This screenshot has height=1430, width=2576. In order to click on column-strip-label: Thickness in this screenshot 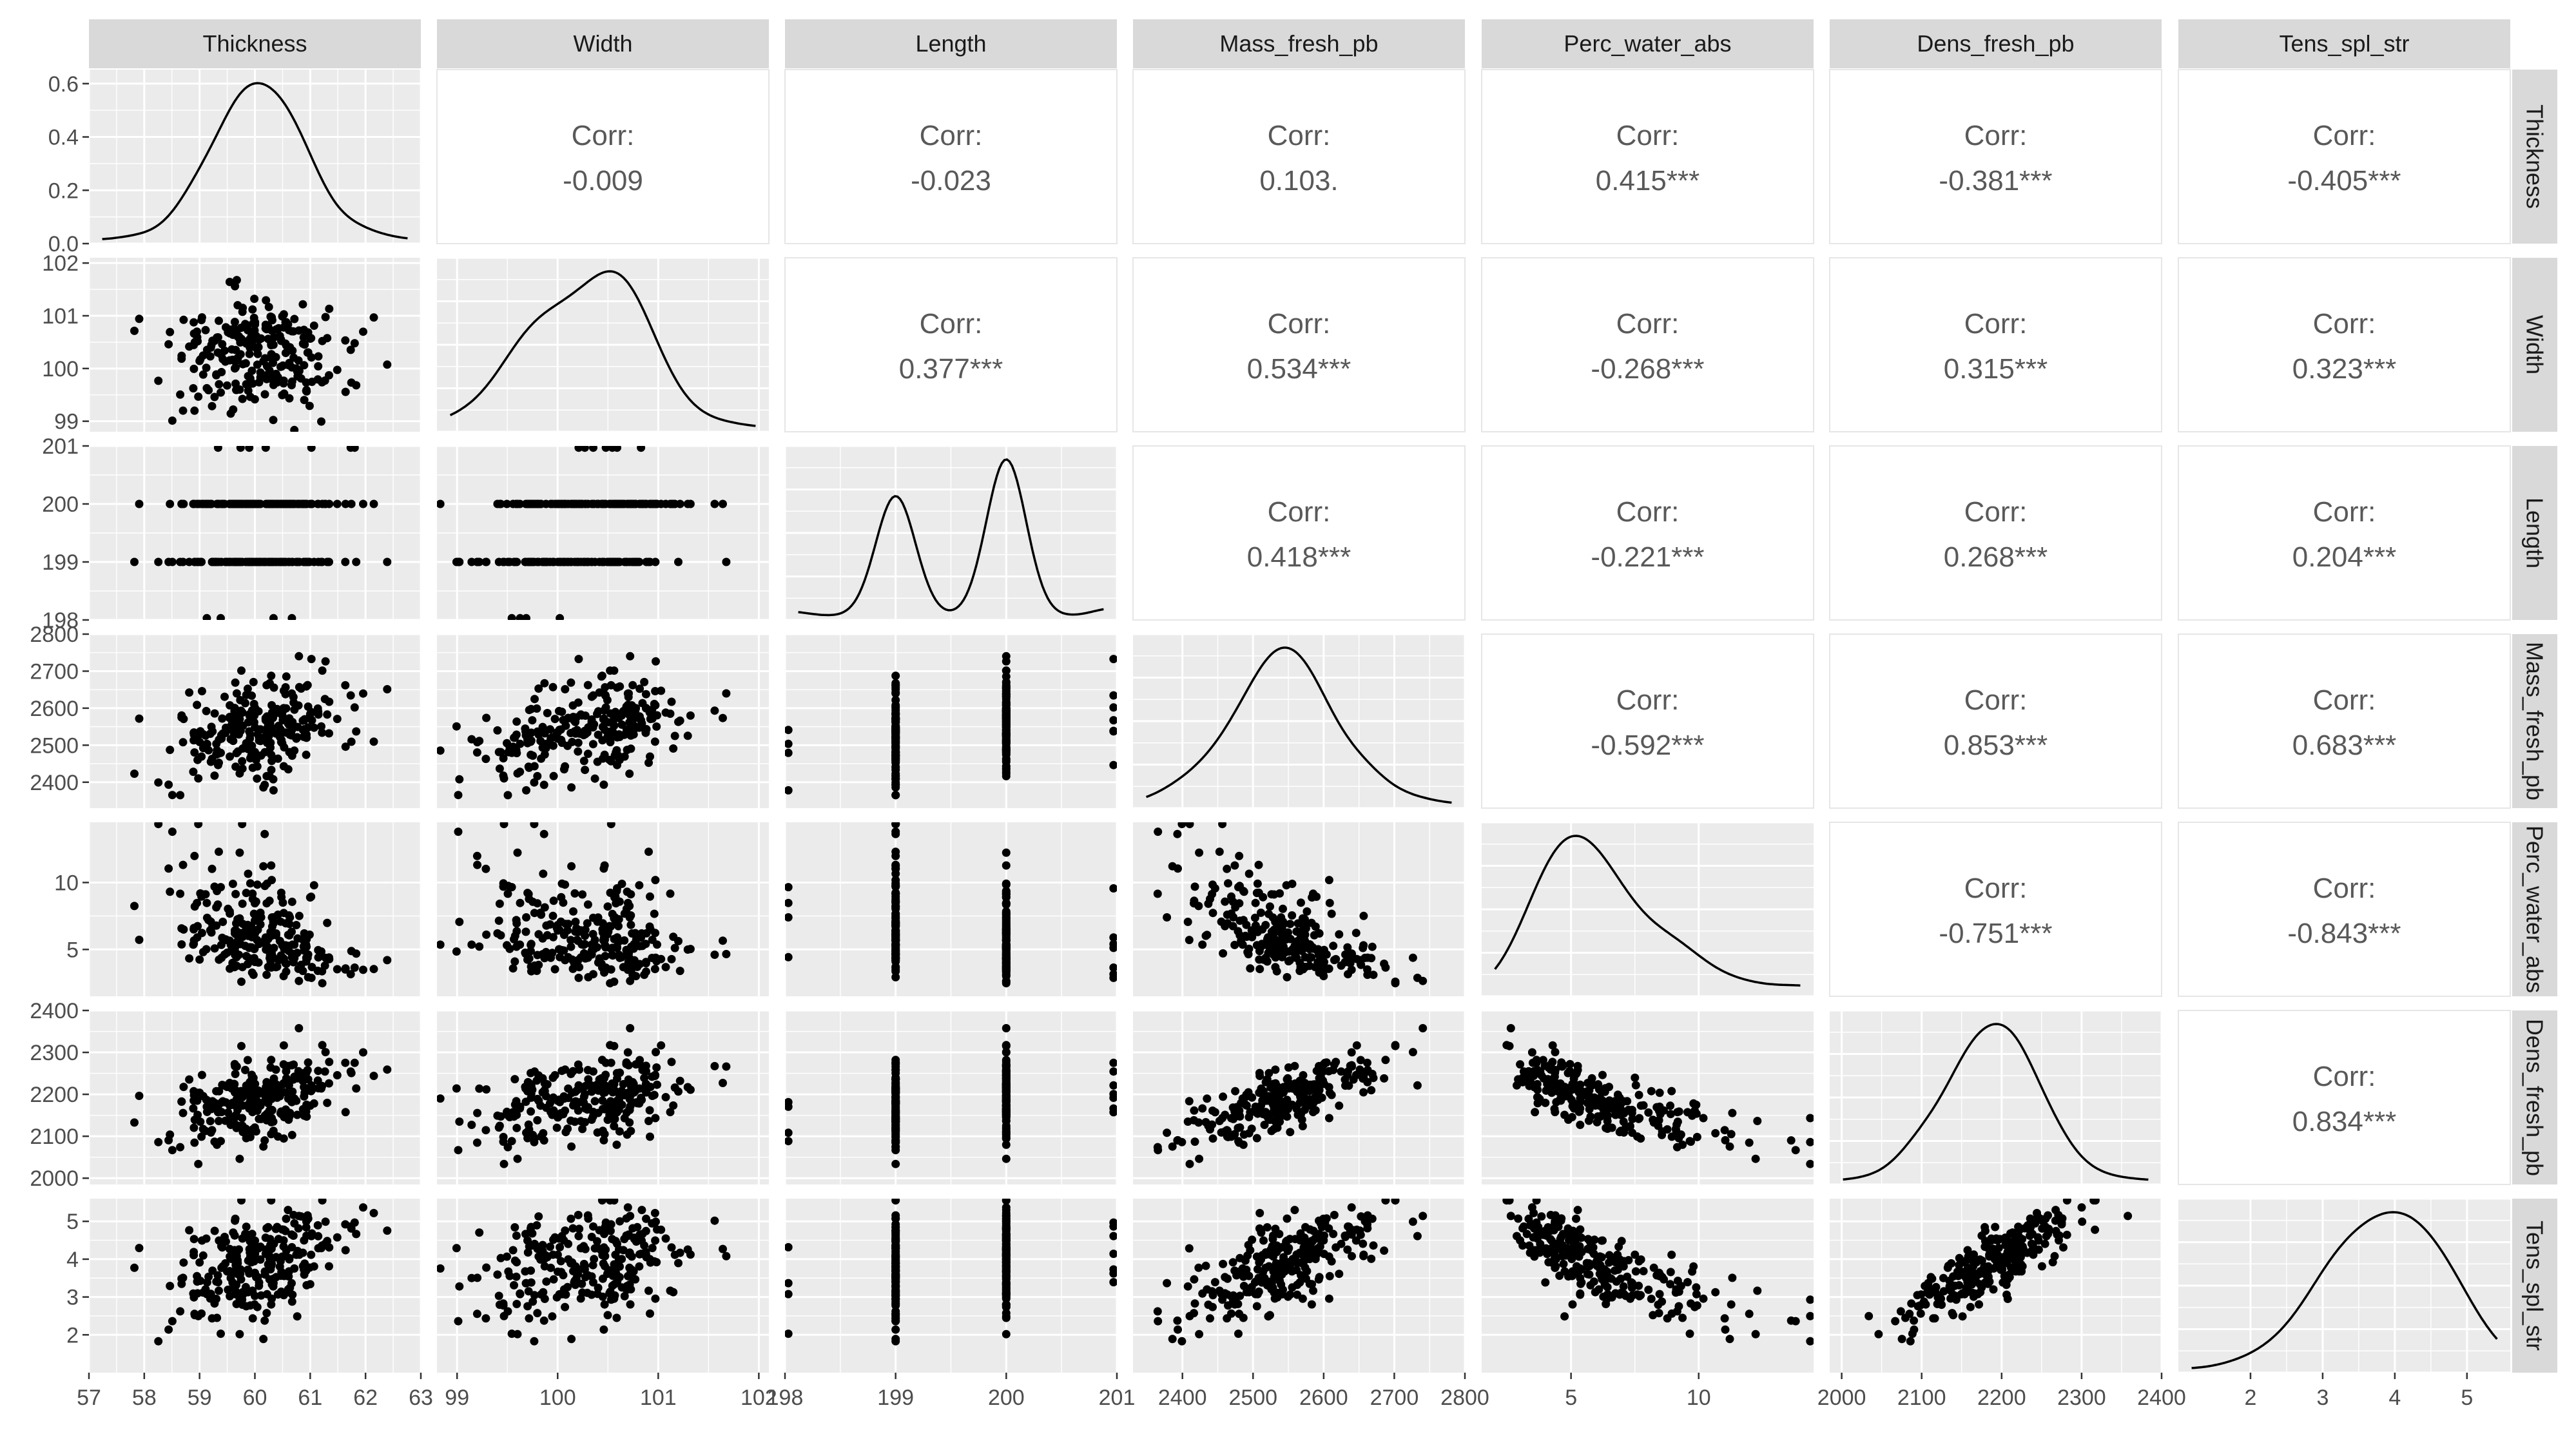, I will do `click(254, 43)`.